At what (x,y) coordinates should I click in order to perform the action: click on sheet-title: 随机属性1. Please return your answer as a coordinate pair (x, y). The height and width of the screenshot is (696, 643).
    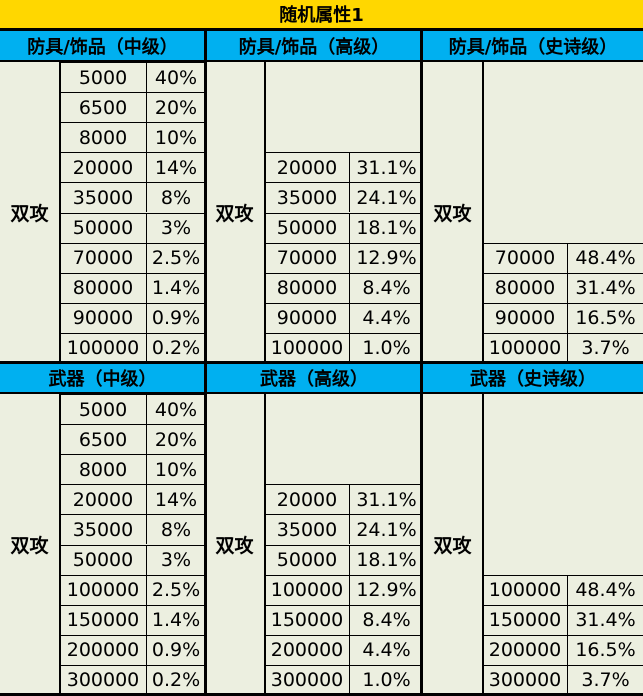
    Looking at the image, I should click on (321, 15).